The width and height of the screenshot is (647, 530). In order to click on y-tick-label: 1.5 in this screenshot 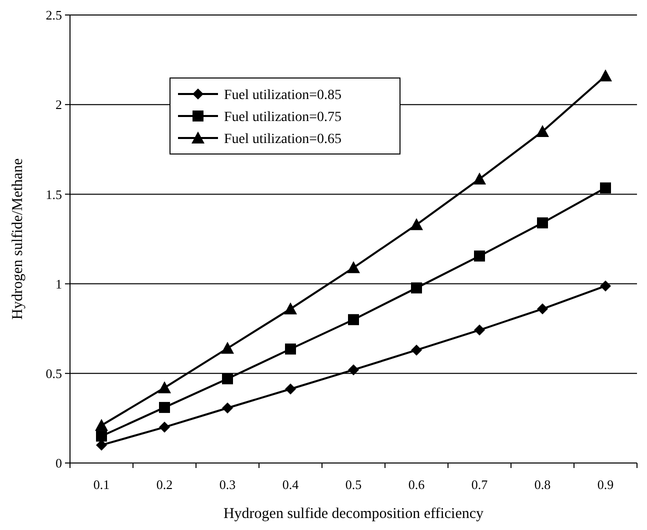, I will do `click(54, 194)`.